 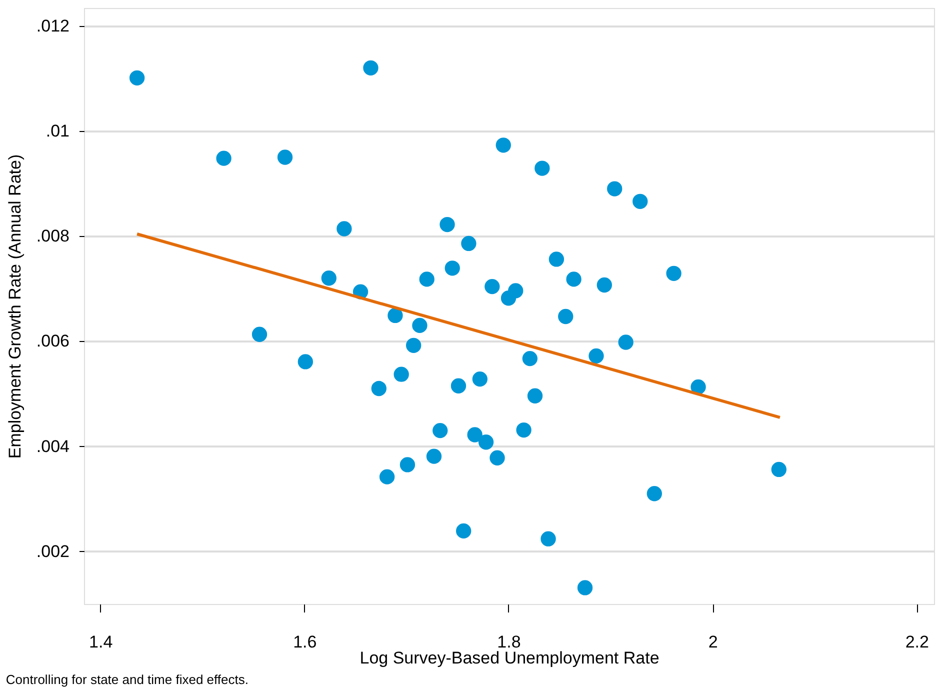 I want to click on x-tick-label: 2, so click(x=713, y=642).